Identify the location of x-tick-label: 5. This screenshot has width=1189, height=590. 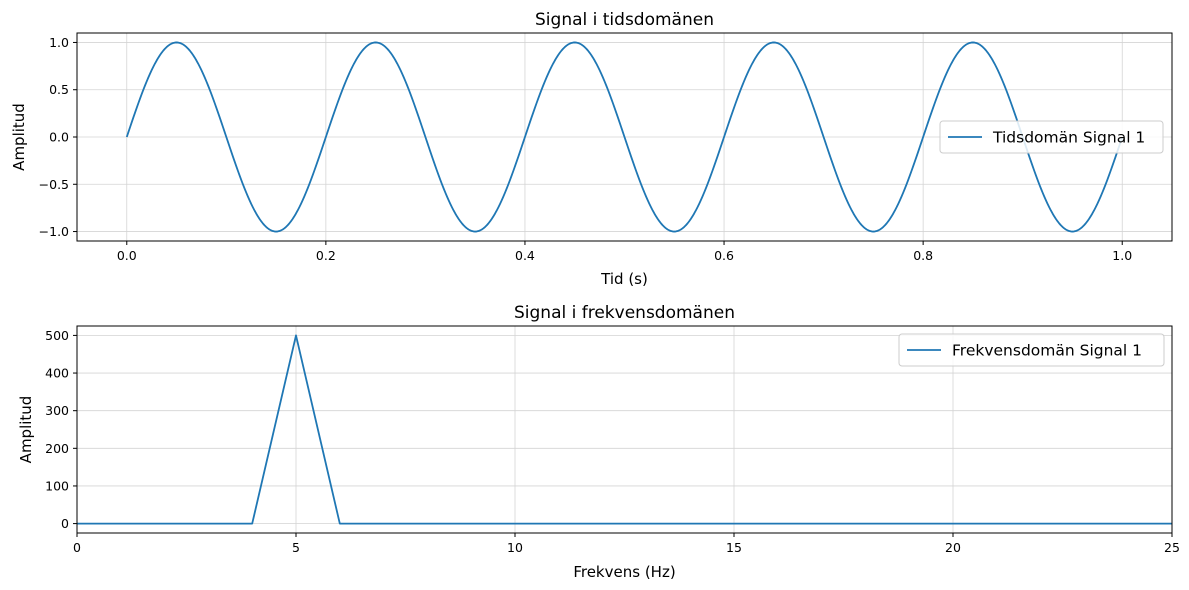
(296, 547).